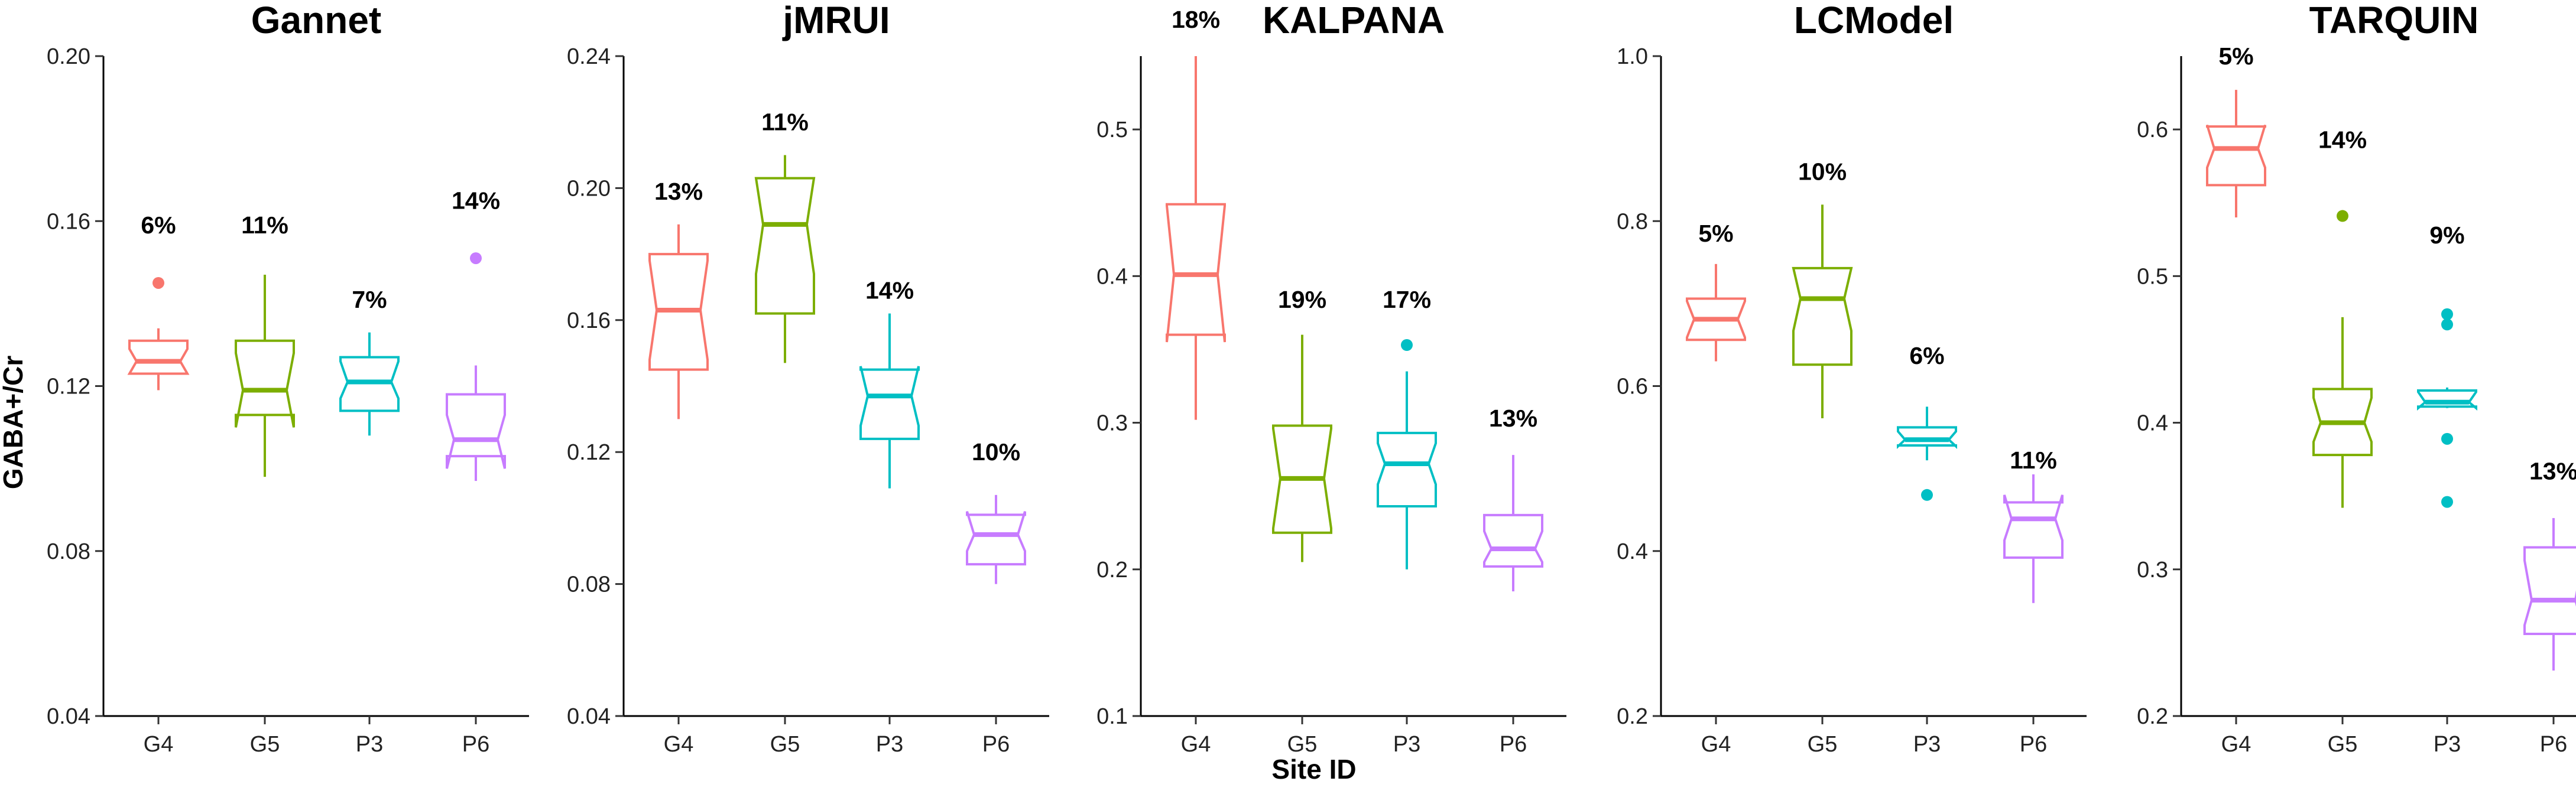 Image resolution: width=2576 pixels, height=794 pixels. What do you see at coordinates (1196, 19) in the screenshot?
I see `cv-label: 18%` at bounding box center [1196, 19].